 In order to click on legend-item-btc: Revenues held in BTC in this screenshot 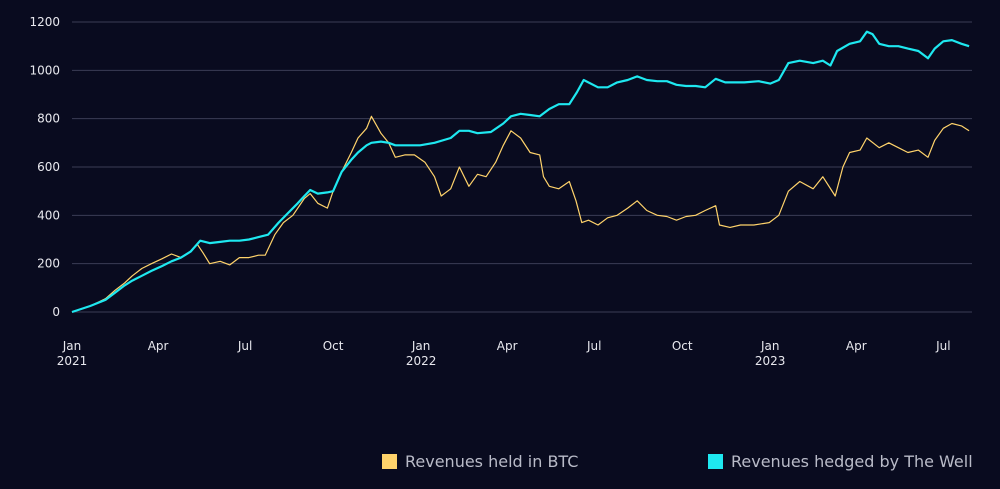, I will do `click(480, 461)`.